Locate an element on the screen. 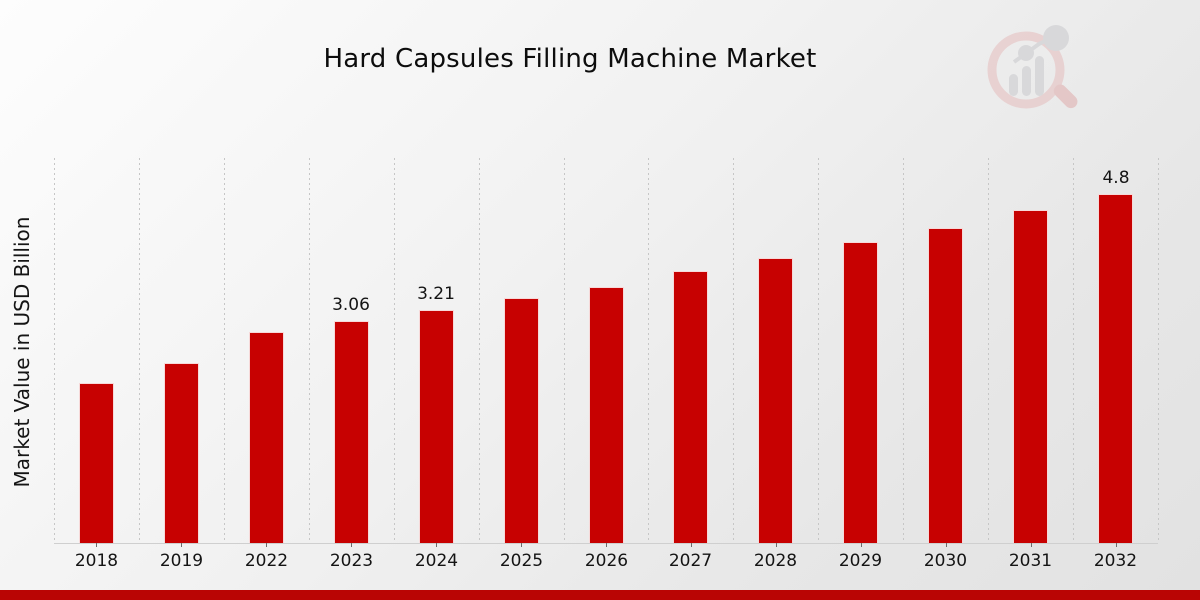 Image resolution: width=1200 pixels, height=600 pixels. x-tick-label-2019: 2019 is located at coordinates (181, 561).